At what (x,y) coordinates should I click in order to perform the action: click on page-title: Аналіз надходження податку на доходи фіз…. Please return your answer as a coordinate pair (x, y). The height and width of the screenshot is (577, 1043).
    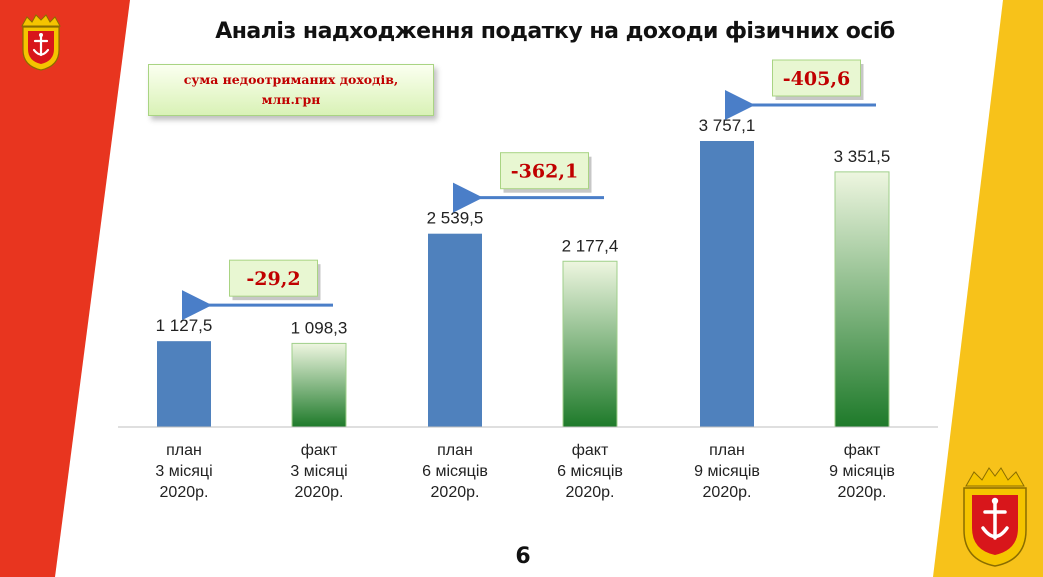
    Looking at the image, I should click on (555, 31).